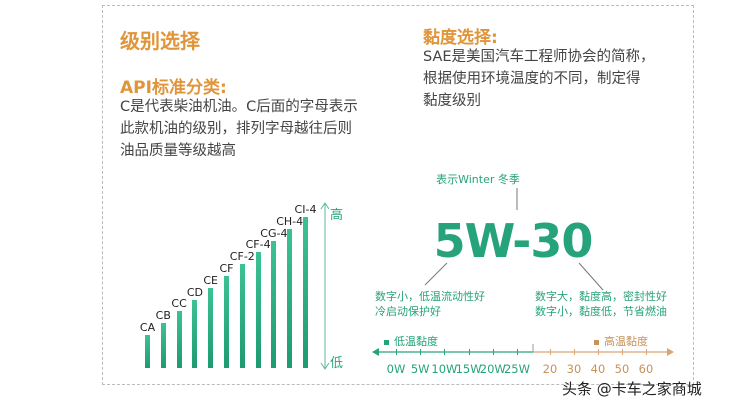  What do you see at coordinates (492, 369) in the screenshot?
I see `tick-label: 20W` at bounding box center [492, 369].